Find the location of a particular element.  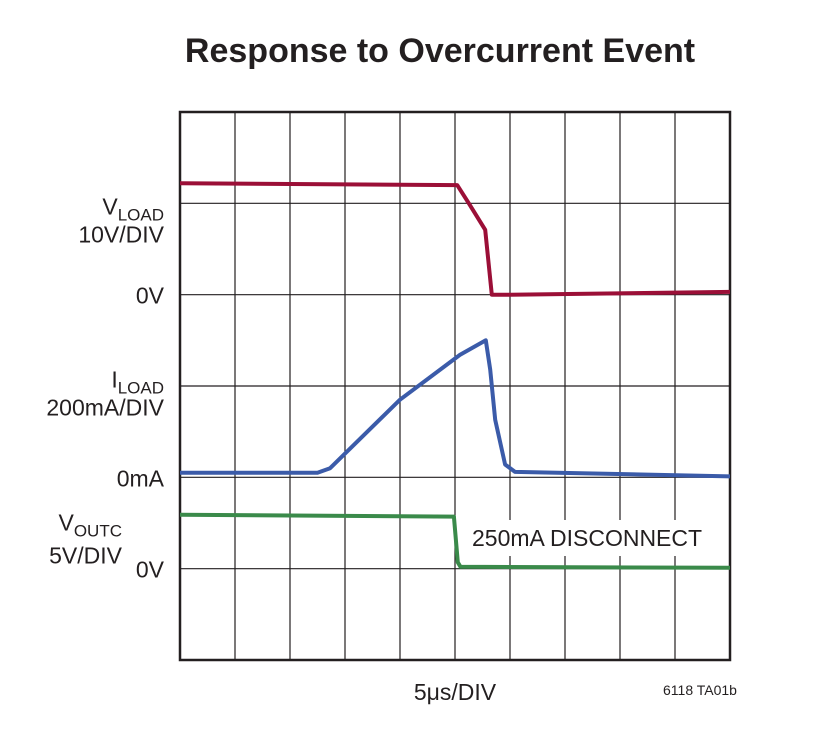

series-name: VOUTC is located at coordinates (90, 525).